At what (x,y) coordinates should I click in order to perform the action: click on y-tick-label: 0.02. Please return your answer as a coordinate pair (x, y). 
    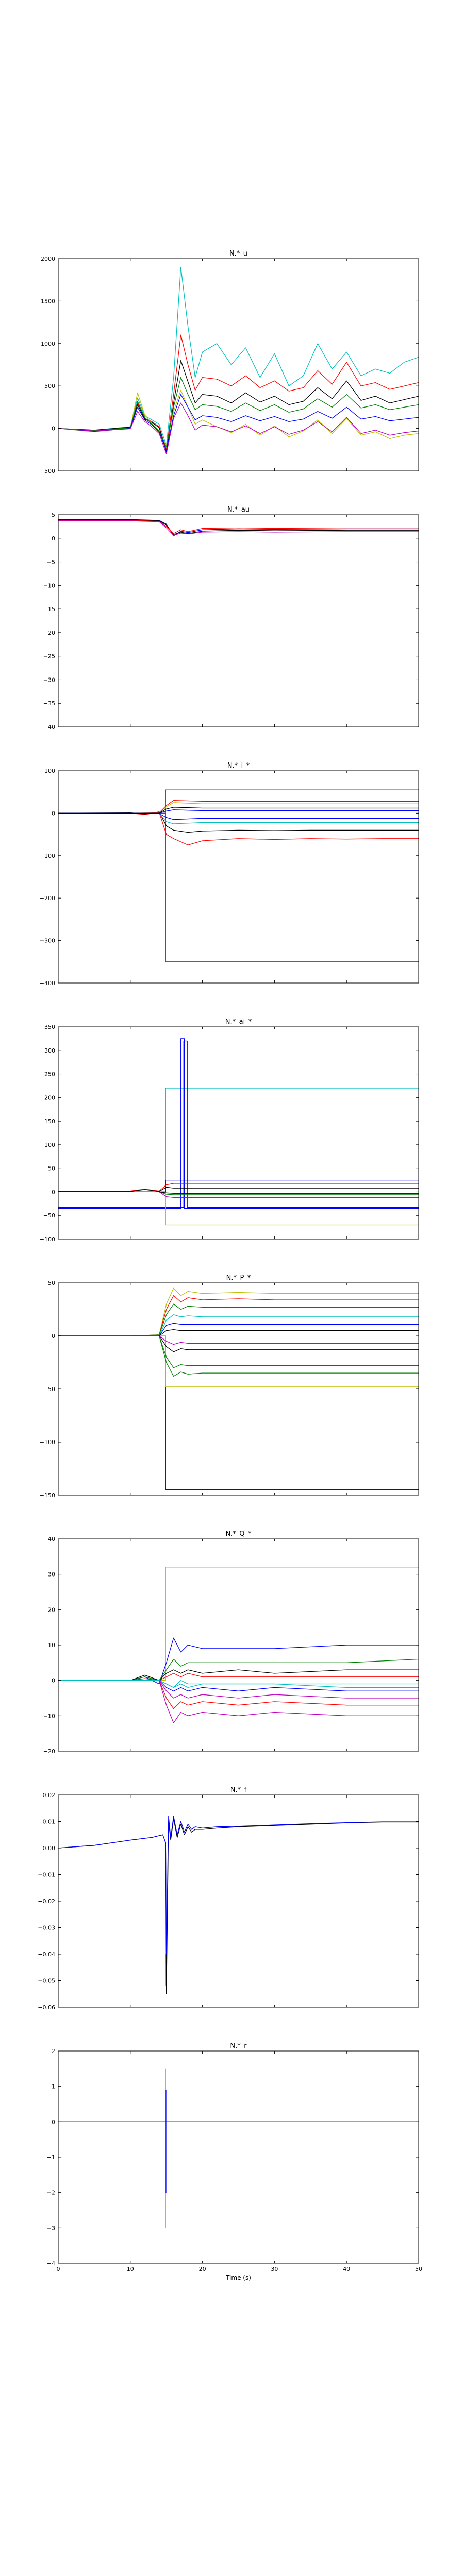
    Looking at the image, I should click on (49, 1795).